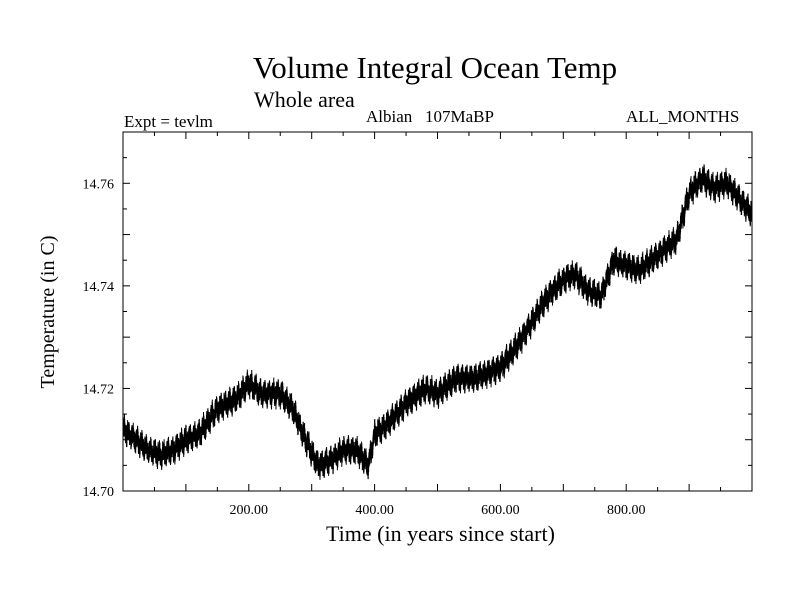  What do you see at coordinates (500, 510) in the screenshot?
I see `x-tick-label: 600.00` at bounding box center [500, 510].